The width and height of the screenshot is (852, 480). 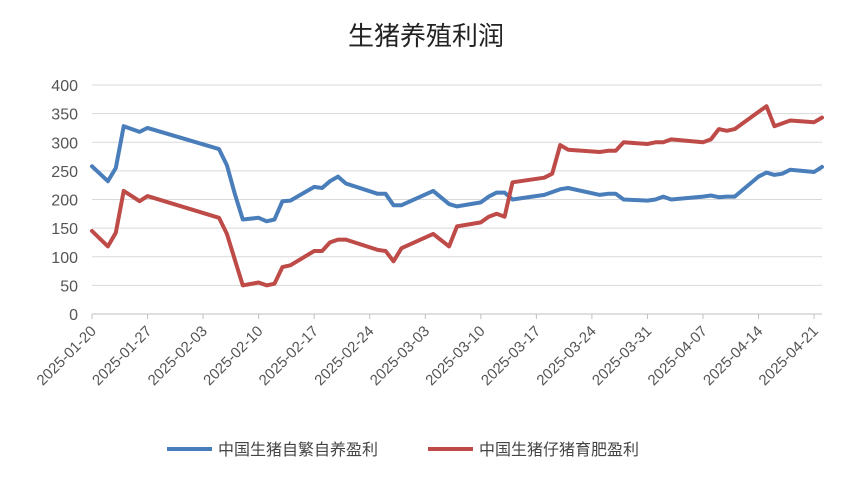 What do you see at coordinates (426, 37) in the screenshot?
I see `chart-title: 生猪养殖利润` at bounding box center [426, 37].